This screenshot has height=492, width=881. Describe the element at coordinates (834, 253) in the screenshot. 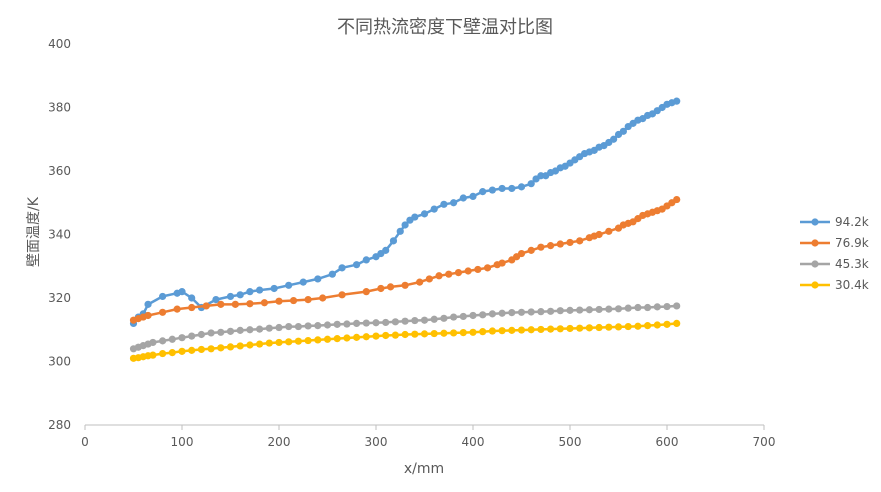

I see `legend: 94.2k 76.9k 45.3k 30.4k` at that location.